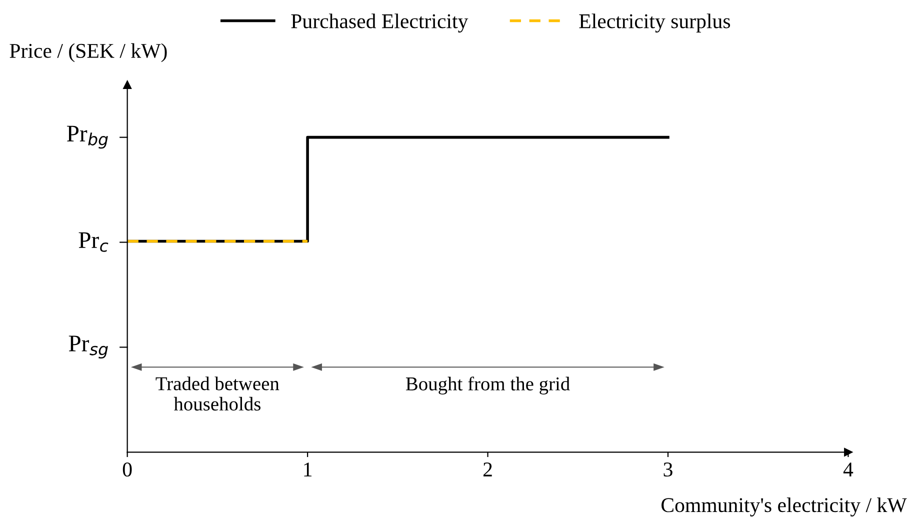 The width and height of the screenshot is (916, 527). Describe the element at coordinates (488, 385) in the screenshot. I see `annotation: Bought from the grid` at that location.